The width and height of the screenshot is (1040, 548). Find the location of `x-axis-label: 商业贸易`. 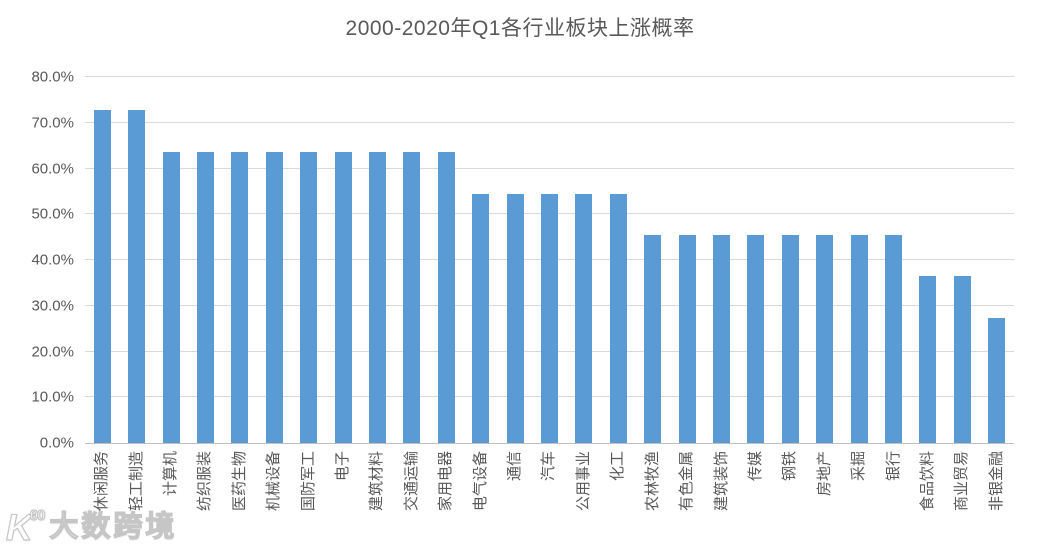

x-axis-label: 商业贸易 is located at coordinates (962, 480).